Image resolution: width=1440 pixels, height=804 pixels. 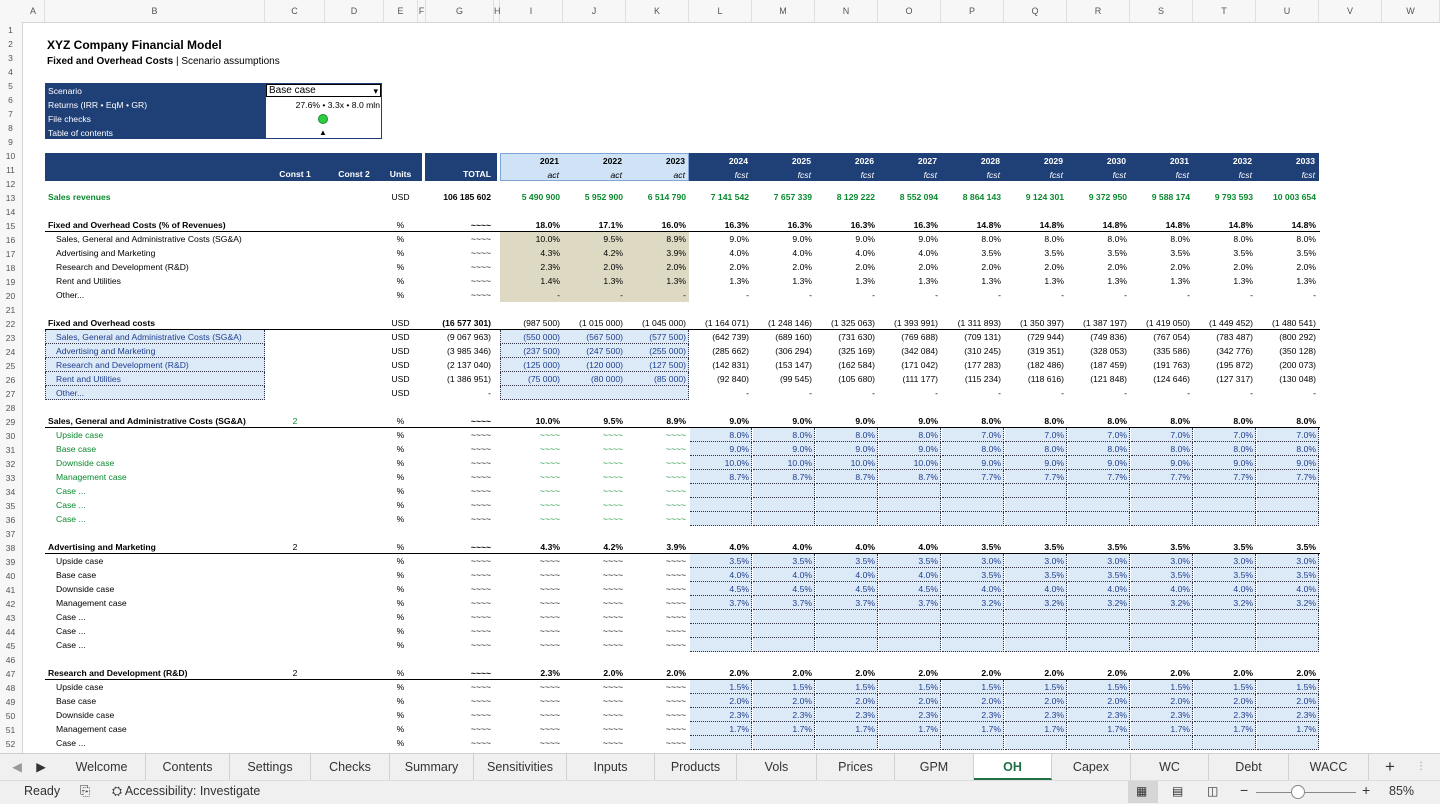 I want to click on value-cell: 14.8%, so click(x=1051, y=225).